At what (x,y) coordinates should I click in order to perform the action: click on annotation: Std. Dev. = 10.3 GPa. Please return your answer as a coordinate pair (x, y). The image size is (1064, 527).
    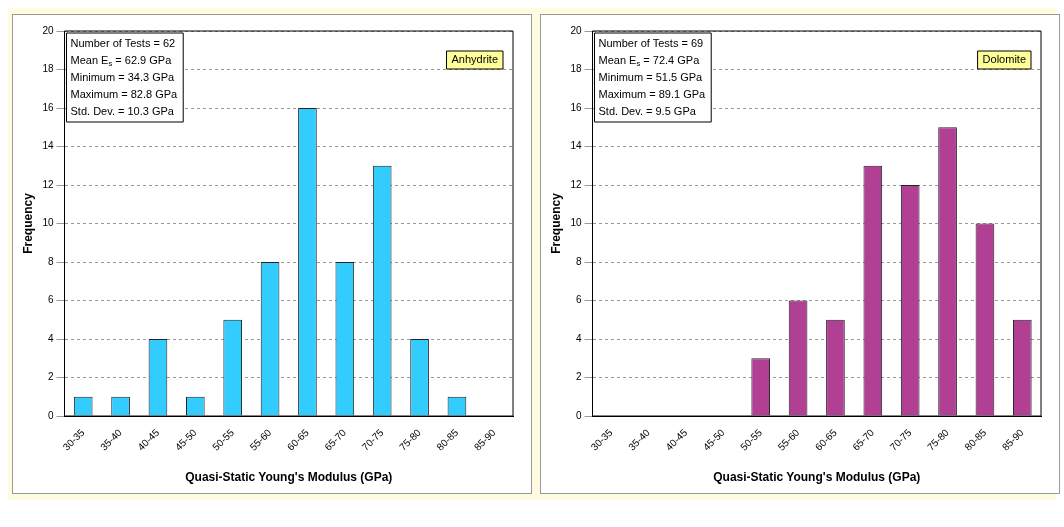
    Looking at the image, I should click on (122, 110).